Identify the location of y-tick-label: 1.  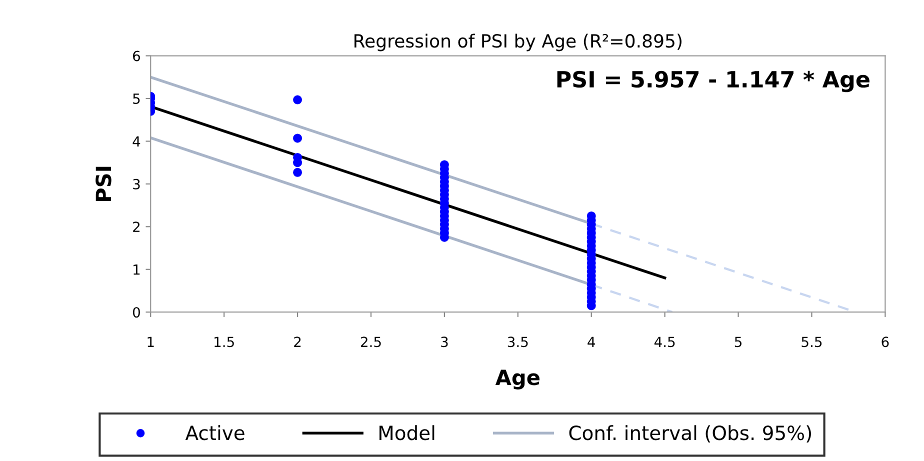
(137, 269).